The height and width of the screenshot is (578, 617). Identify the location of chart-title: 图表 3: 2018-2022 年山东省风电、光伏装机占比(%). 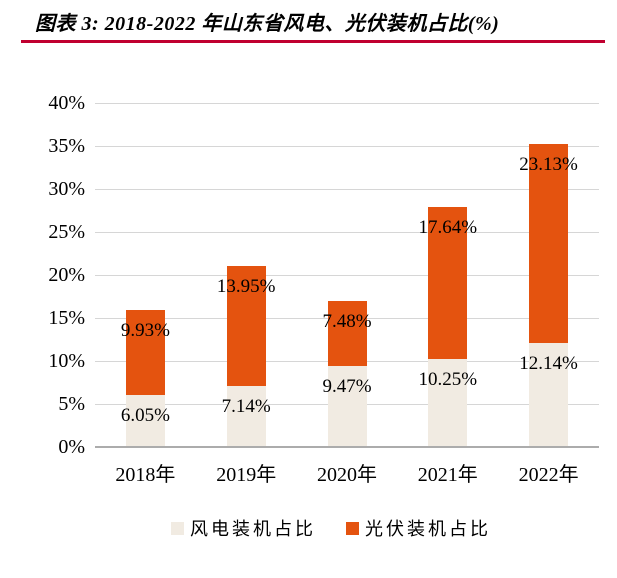
(267, 24).